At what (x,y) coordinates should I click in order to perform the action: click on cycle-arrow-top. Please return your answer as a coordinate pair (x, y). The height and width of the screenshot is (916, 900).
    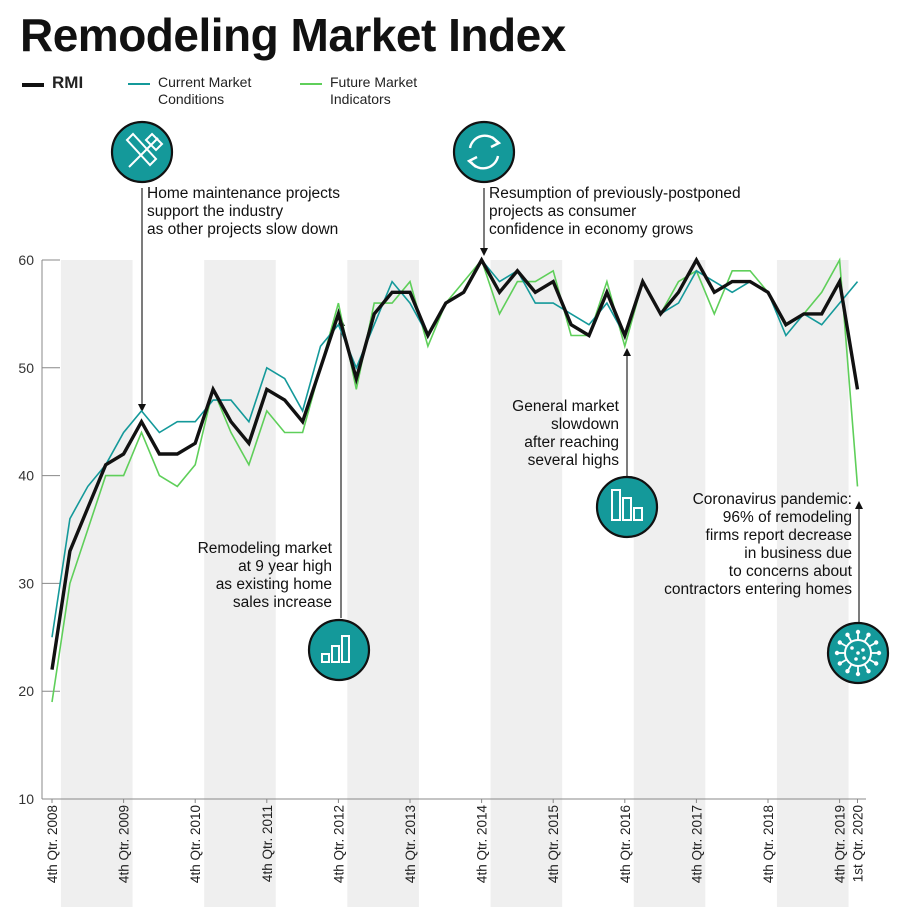
    Looking at the image, I should click on (496, 142).